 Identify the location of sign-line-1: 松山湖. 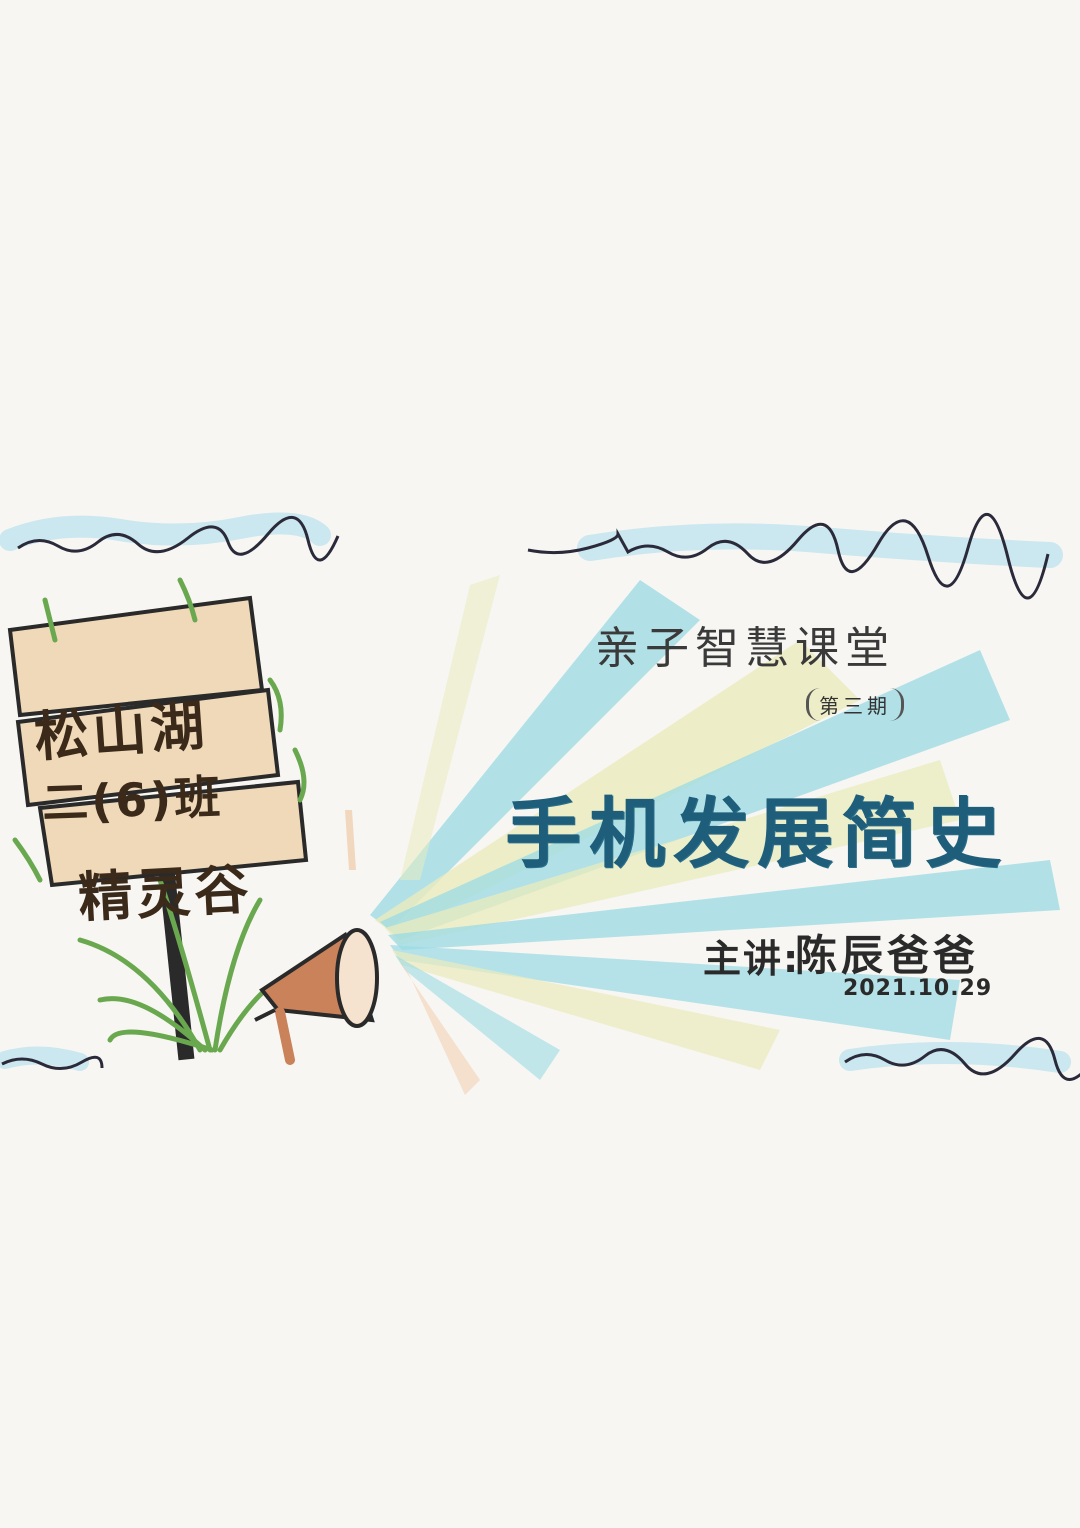
(121, 731).